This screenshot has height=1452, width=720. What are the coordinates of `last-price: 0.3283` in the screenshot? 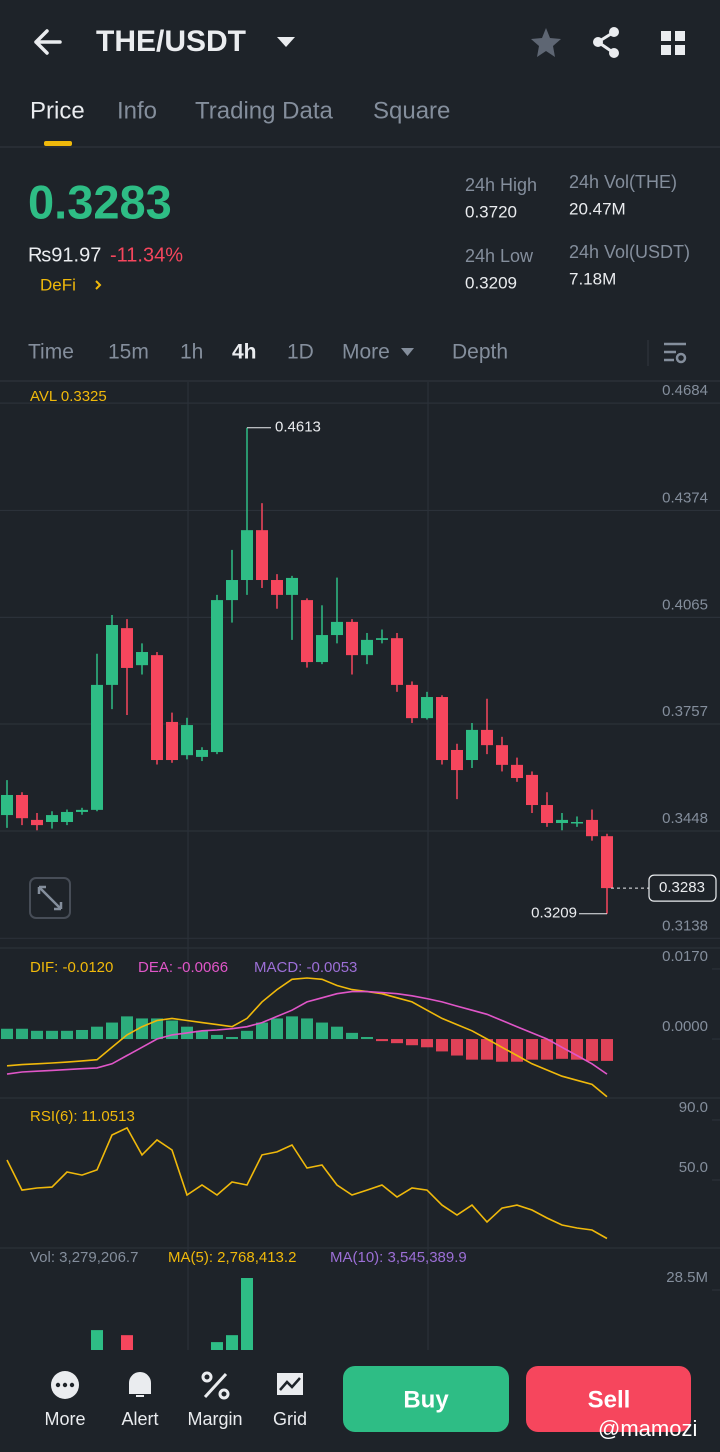 It's located at (100, 201).